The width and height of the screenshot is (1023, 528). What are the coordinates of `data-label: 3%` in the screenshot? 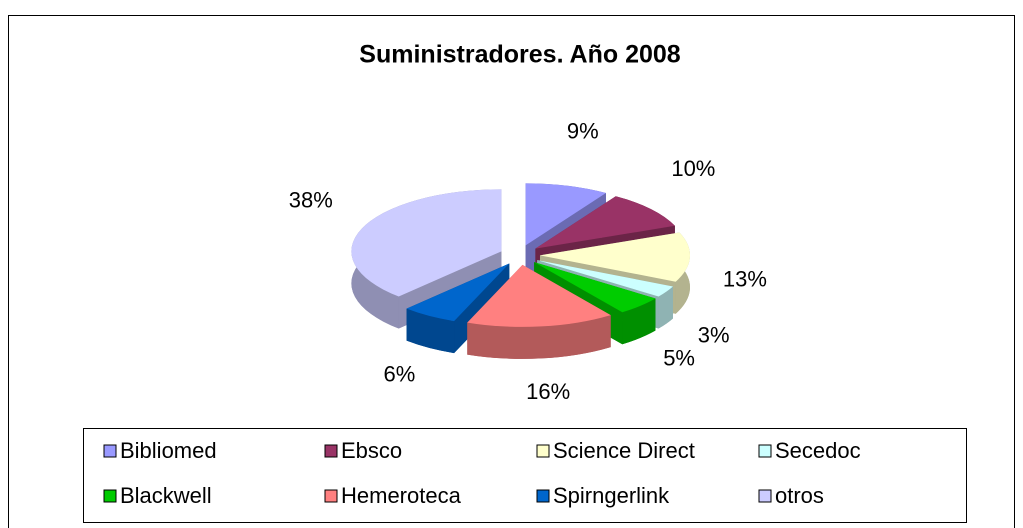 It's located at (714, 334).